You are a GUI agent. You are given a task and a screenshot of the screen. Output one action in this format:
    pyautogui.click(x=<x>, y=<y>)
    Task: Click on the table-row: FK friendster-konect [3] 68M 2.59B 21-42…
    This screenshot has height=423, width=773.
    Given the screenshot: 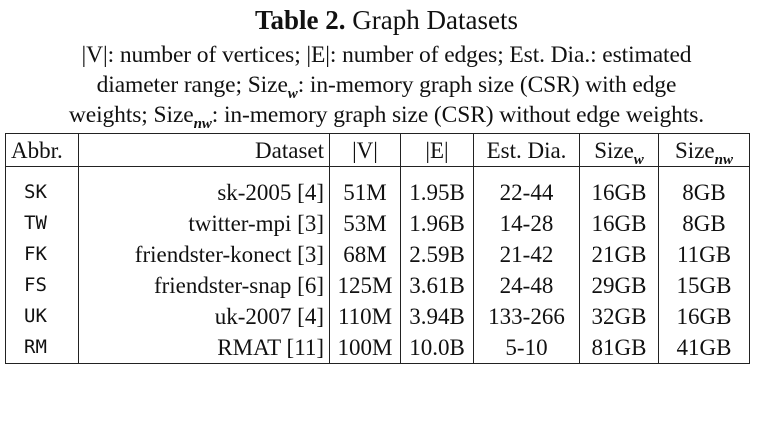 What is the action you would take?
    pyautogui.click(x=377, y=254)
    